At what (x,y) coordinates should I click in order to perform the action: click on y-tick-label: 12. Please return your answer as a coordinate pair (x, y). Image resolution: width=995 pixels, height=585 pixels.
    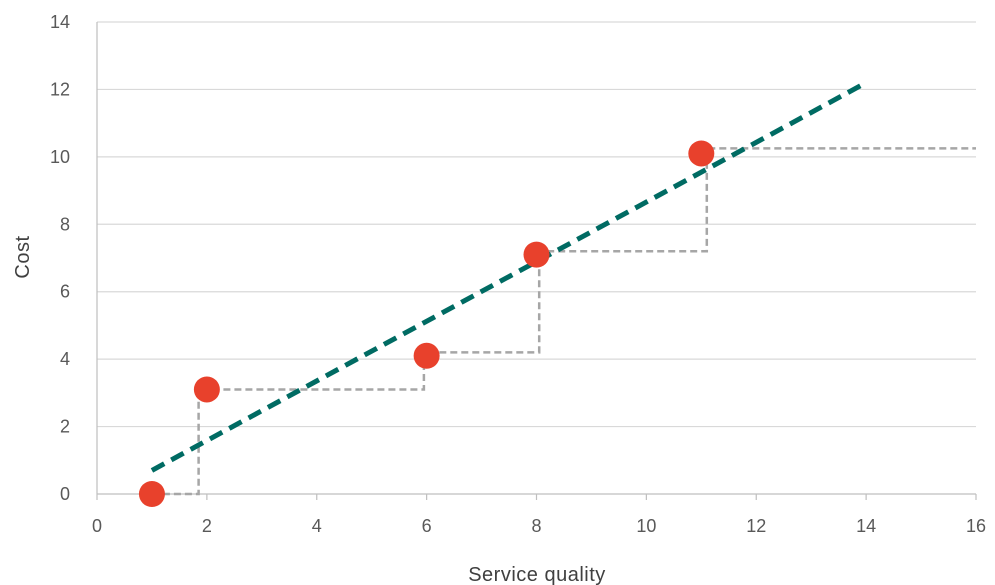
    Looking at the image, I should click on (60, 89).